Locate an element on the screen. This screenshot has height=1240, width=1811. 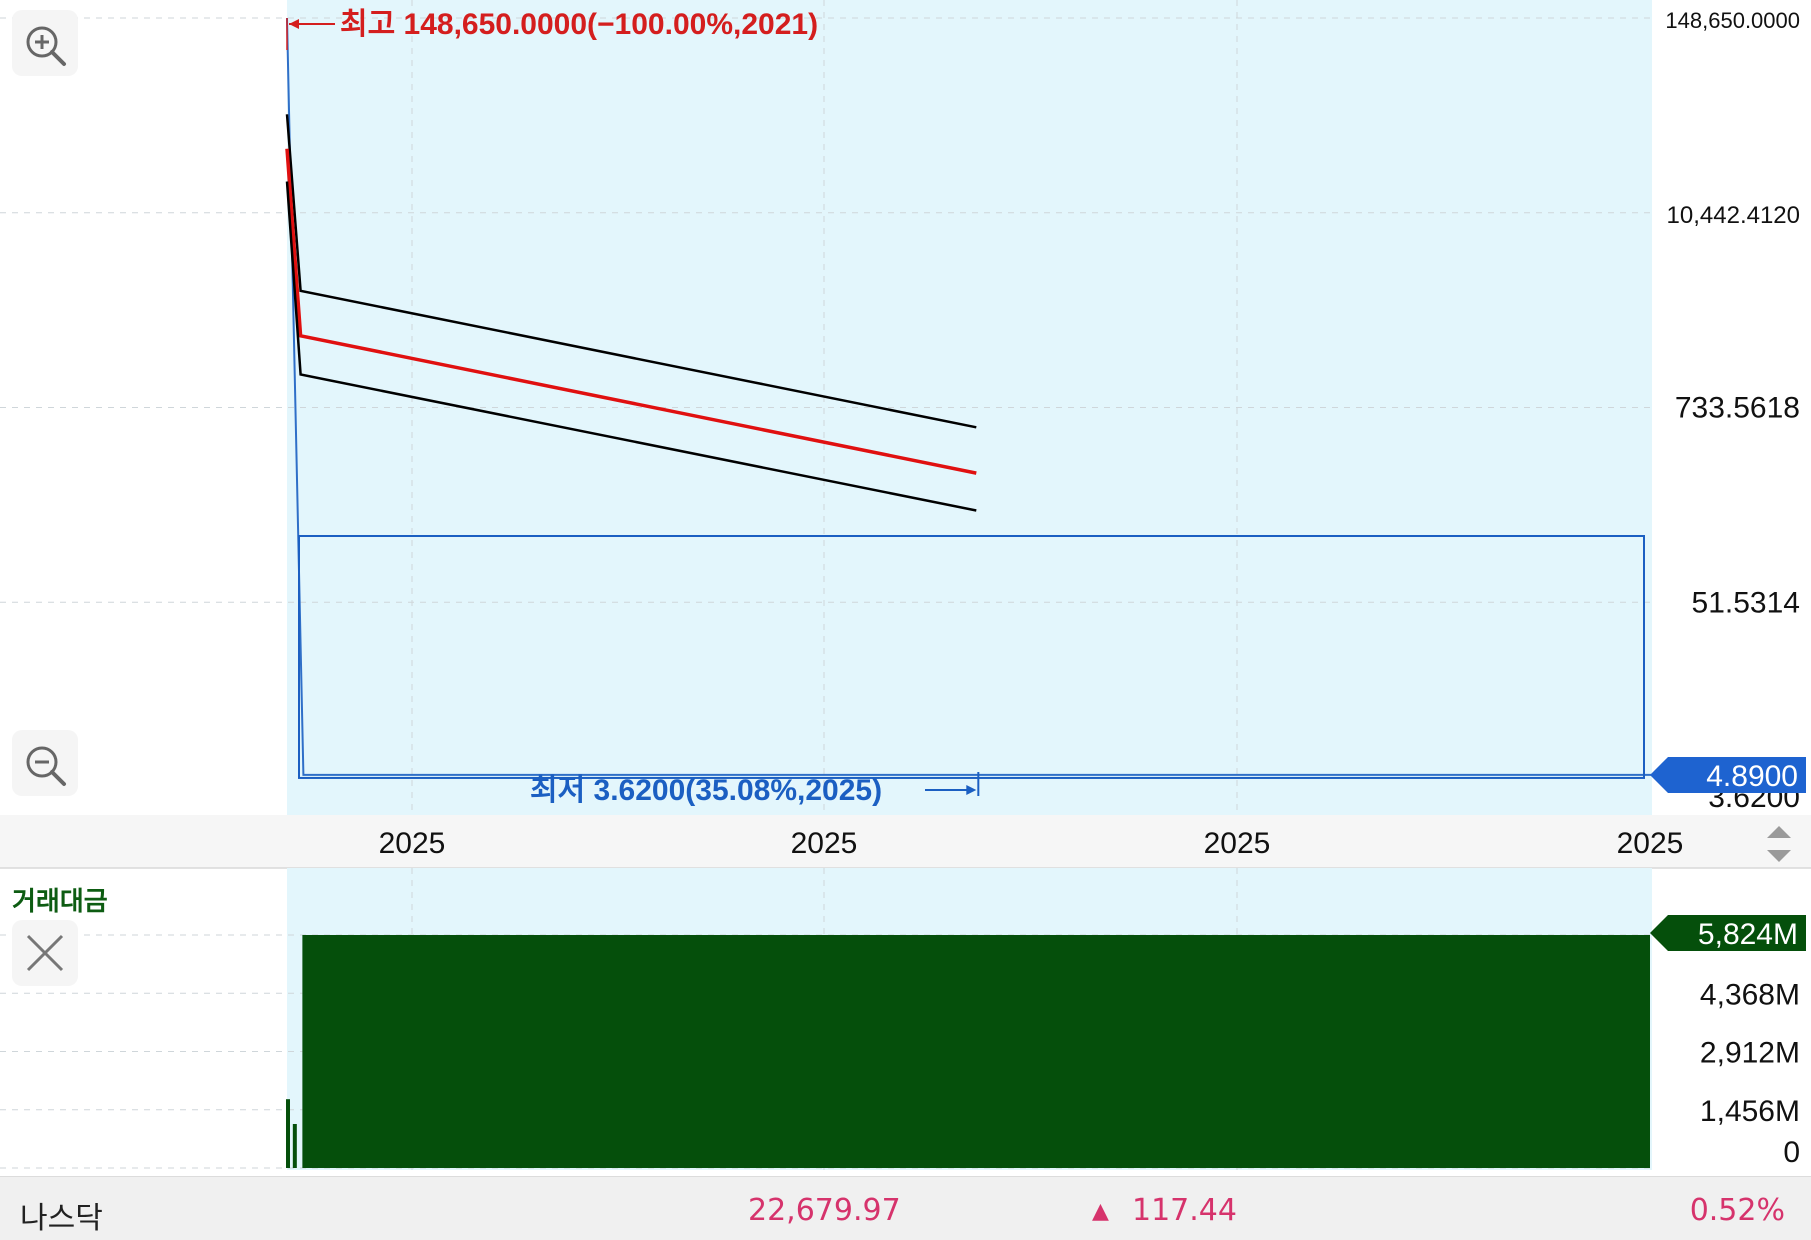
current-price-label: 4.8900 is located at coordinates (1752, 776).